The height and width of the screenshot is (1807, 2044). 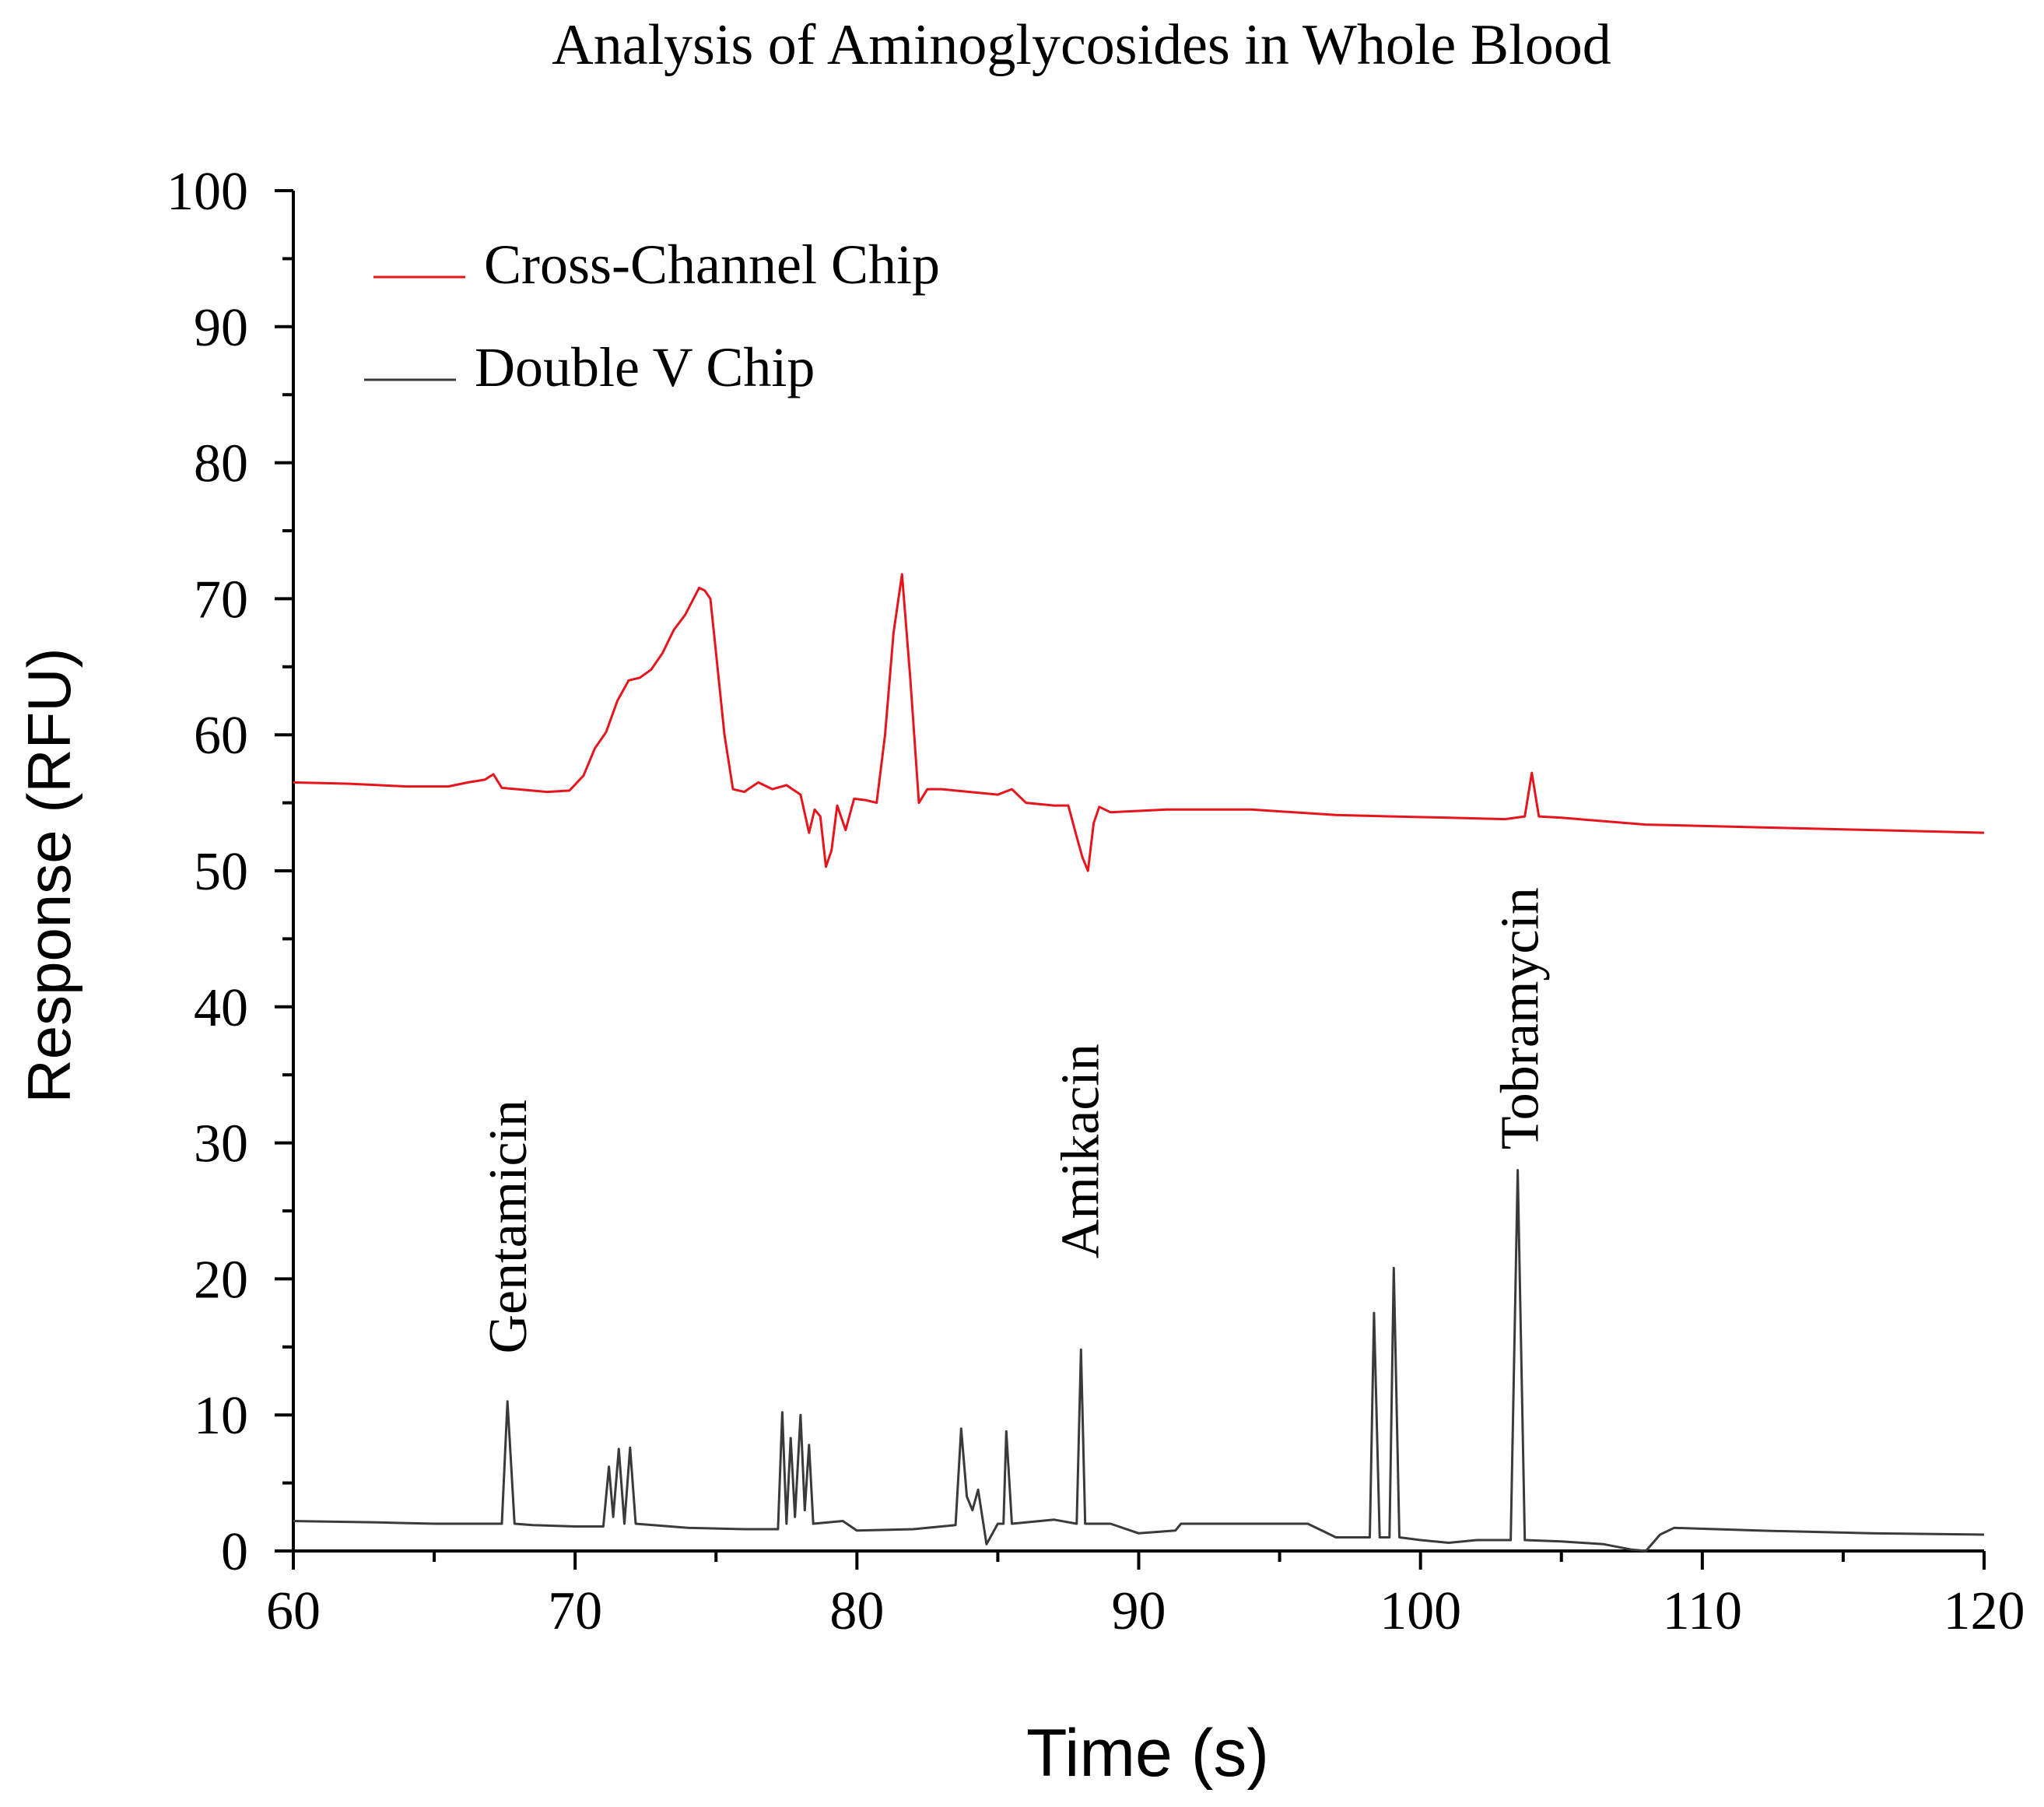 I want to click on y-axis-label: Response (RFU), so click(x=49, y=875).